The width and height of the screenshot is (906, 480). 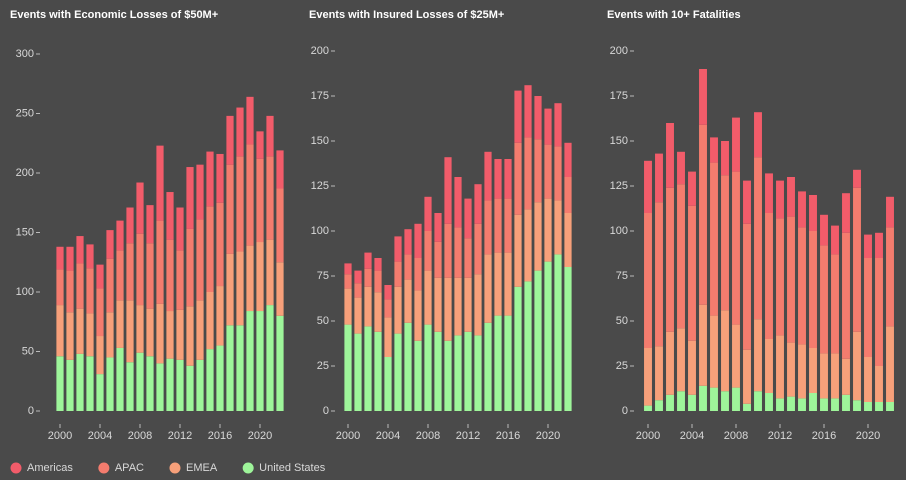 I want to click on y-tick-label: 250, so click(x=25, y=113).